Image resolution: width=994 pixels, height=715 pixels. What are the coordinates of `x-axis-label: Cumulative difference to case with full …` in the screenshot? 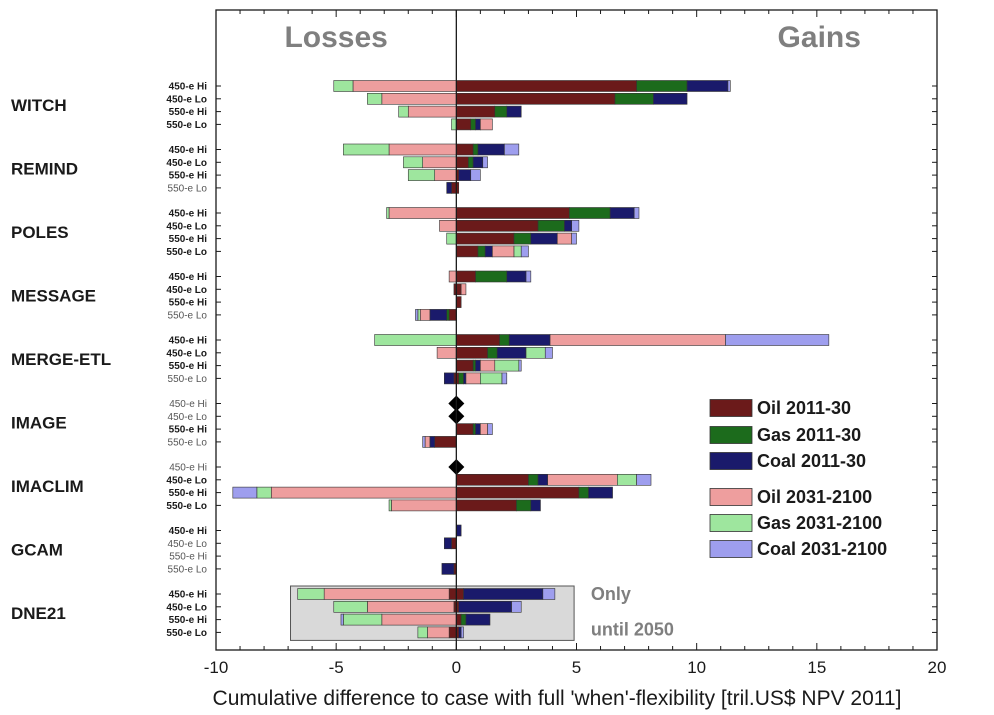 It's located at (557, 698).